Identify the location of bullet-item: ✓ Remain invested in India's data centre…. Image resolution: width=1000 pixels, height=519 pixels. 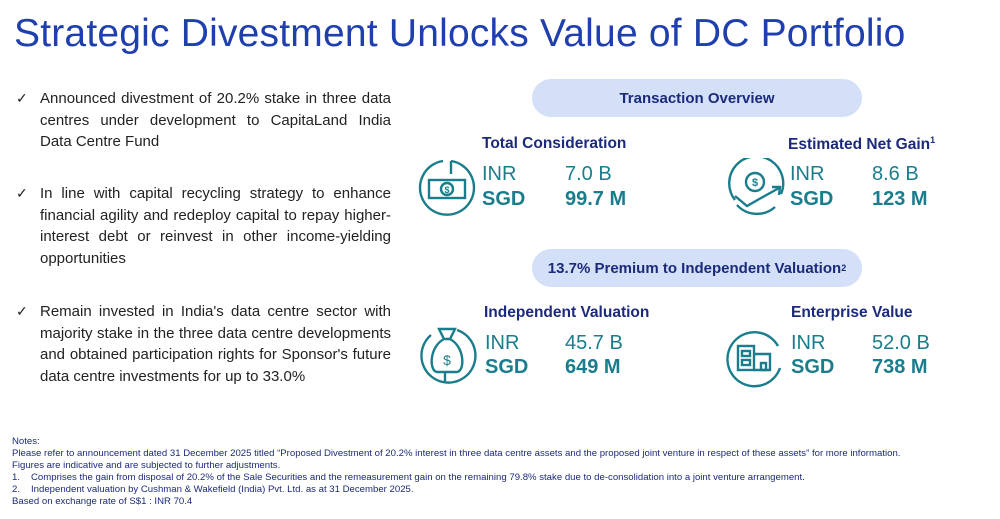
(203, 344).